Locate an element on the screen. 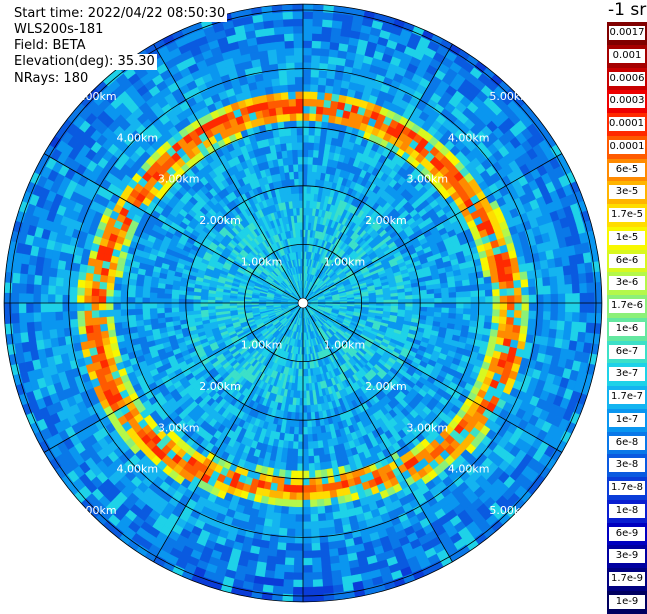  colorbar-swatch: 6e-5 is located at coordinates (627, 170).